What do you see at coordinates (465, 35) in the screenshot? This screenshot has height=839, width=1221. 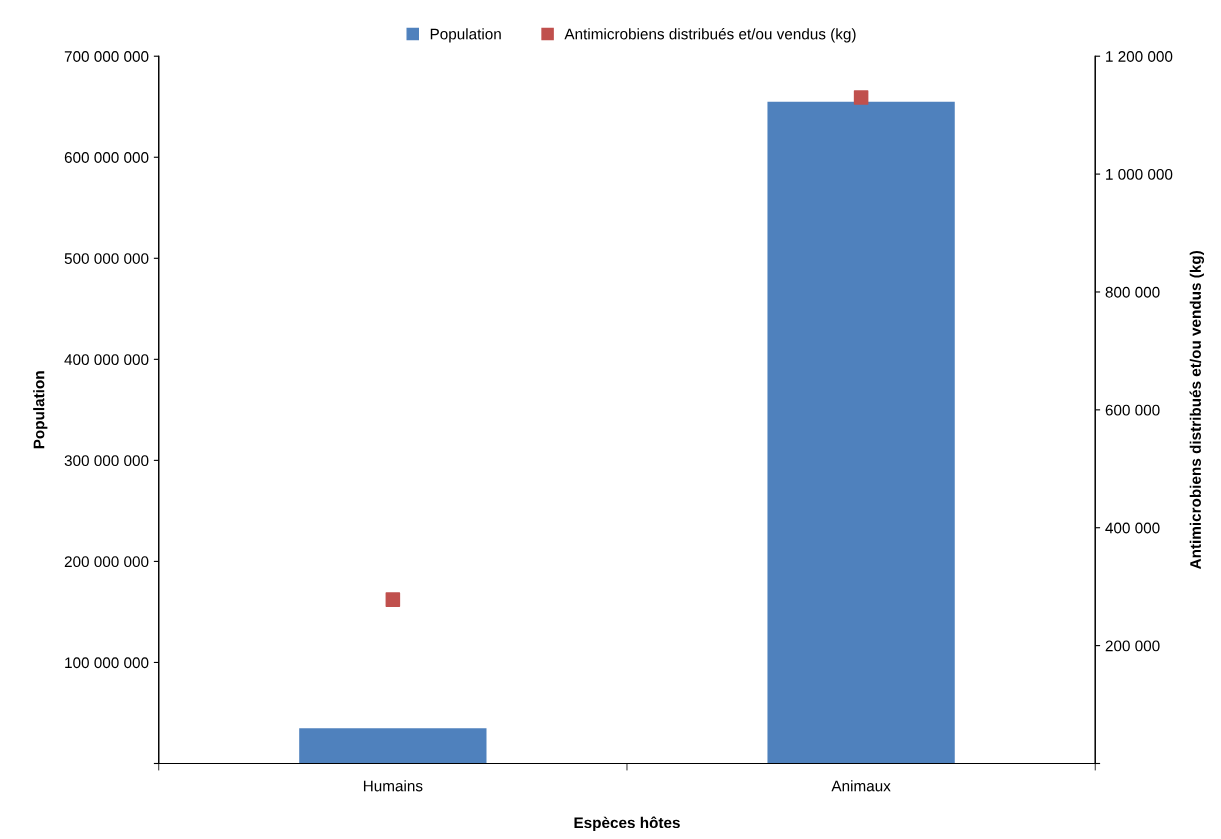 I see `legend-label: Population` at bounding box center [465, 35].